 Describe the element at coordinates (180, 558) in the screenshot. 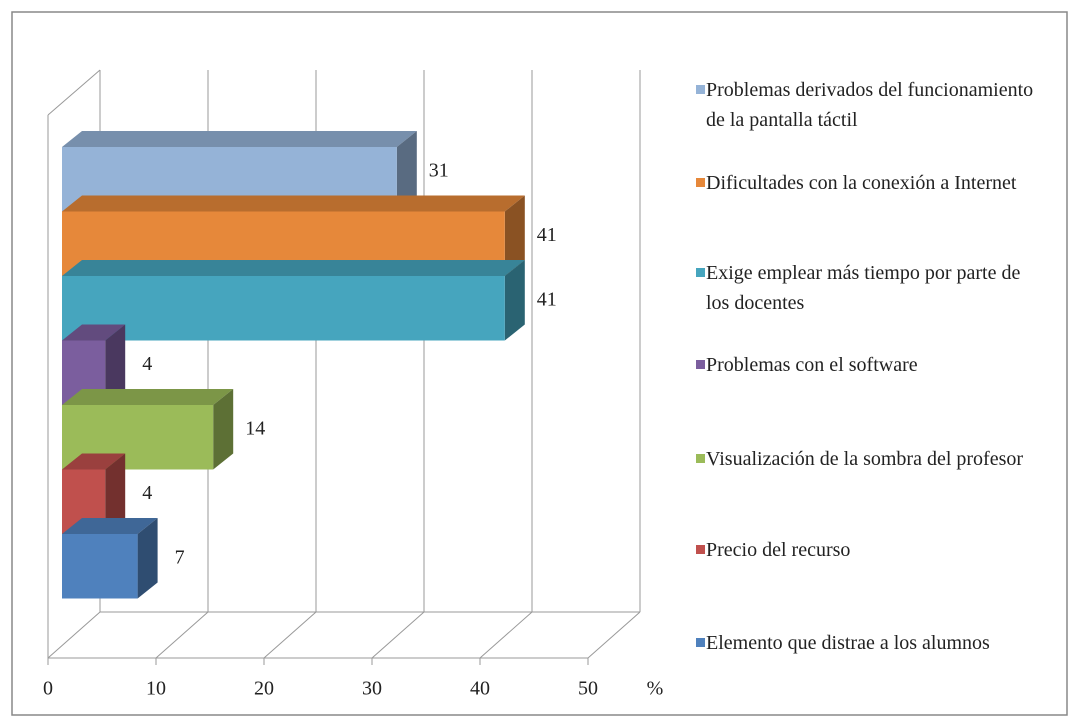

I see `data-label: 7` at that location.